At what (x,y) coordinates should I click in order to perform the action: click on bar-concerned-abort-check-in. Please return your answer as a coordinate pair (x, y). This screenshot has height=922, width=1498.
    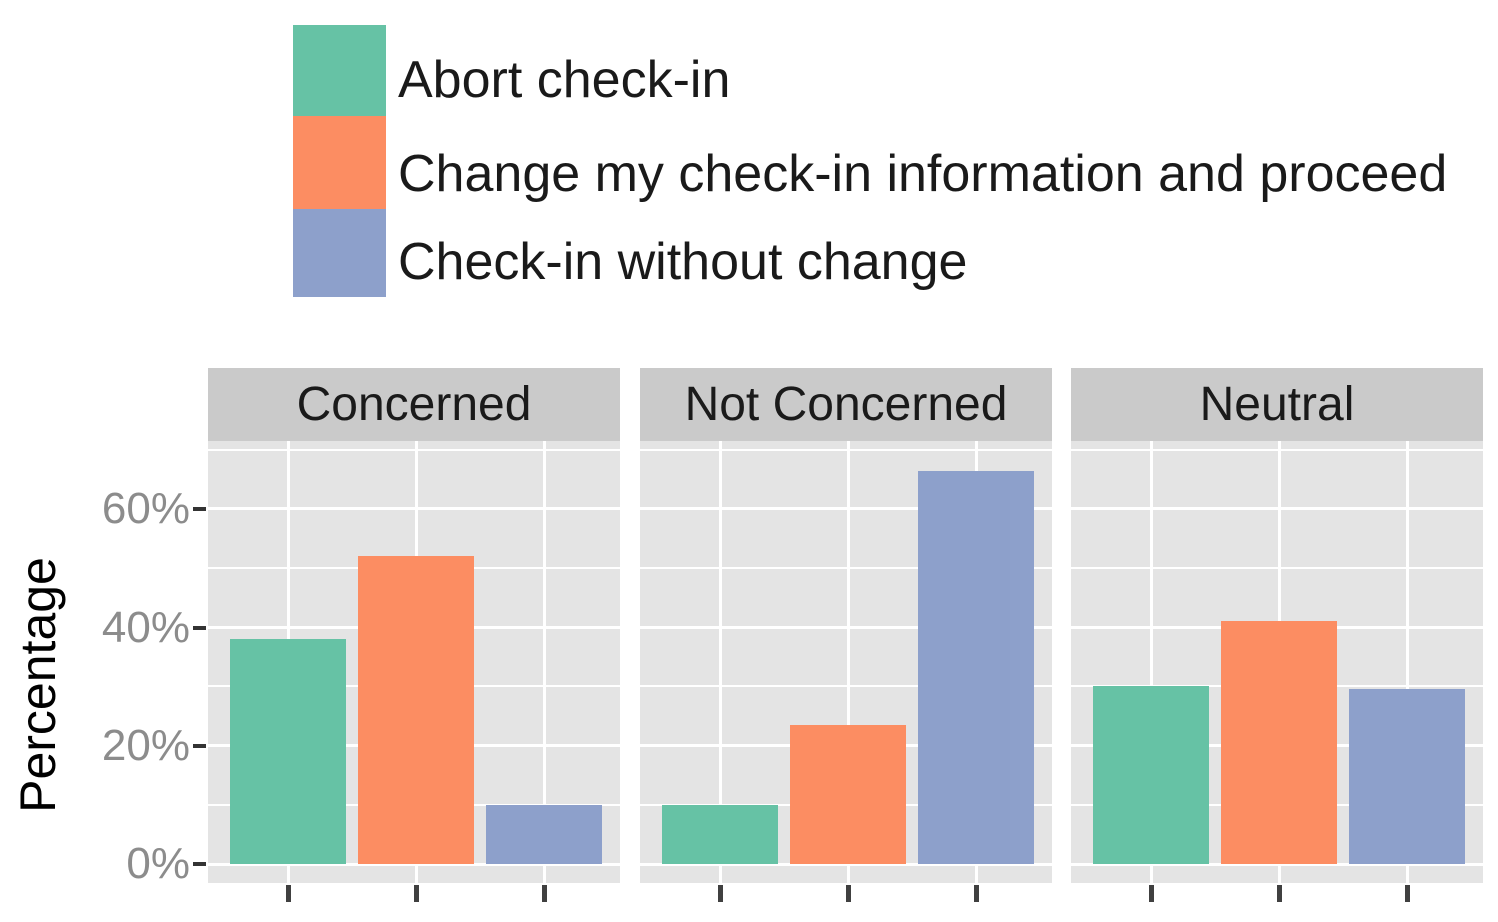
    Looking at the image, I should click on (288, 751).